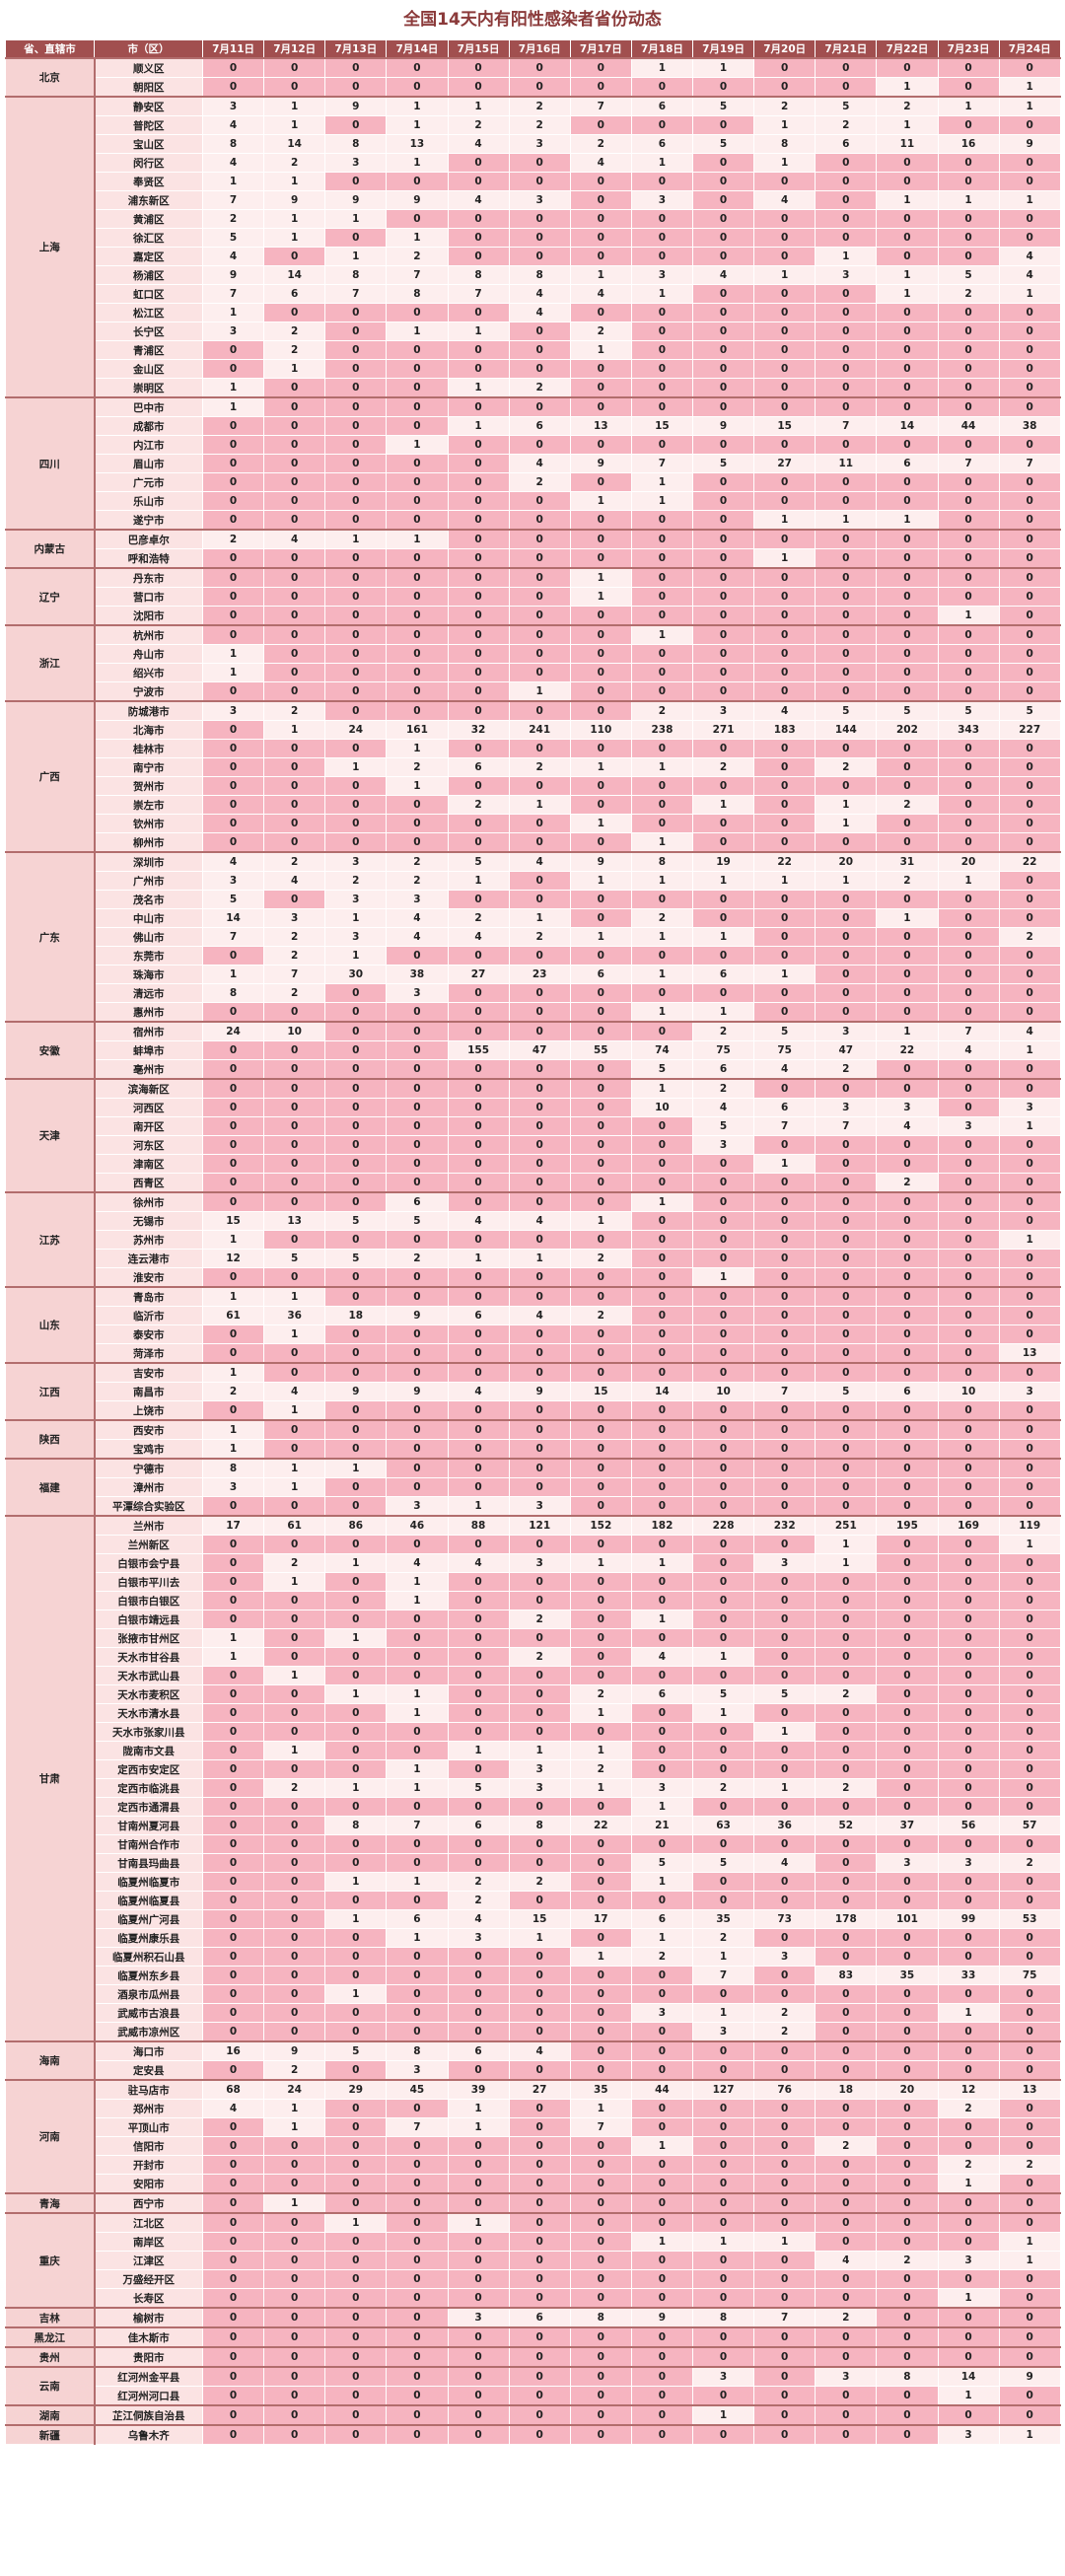 The height and width of the screenshot is (2576, 1065). Describe the element at coordinates (149, 1938) in the screenshot. I see `city-cell: 临夏州康乐县` at that location.